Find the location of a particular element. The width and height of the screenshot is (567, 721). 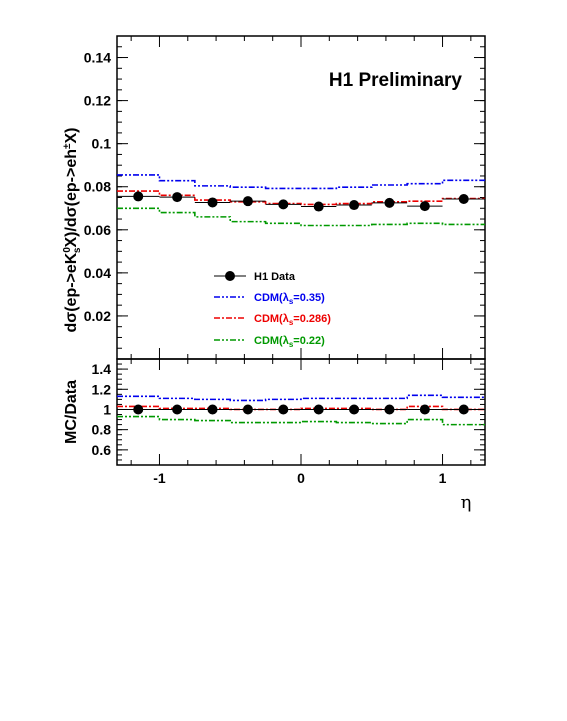

ylabel-part-b: X)/dσ(ep->eh is located at coordinates (71, 198).